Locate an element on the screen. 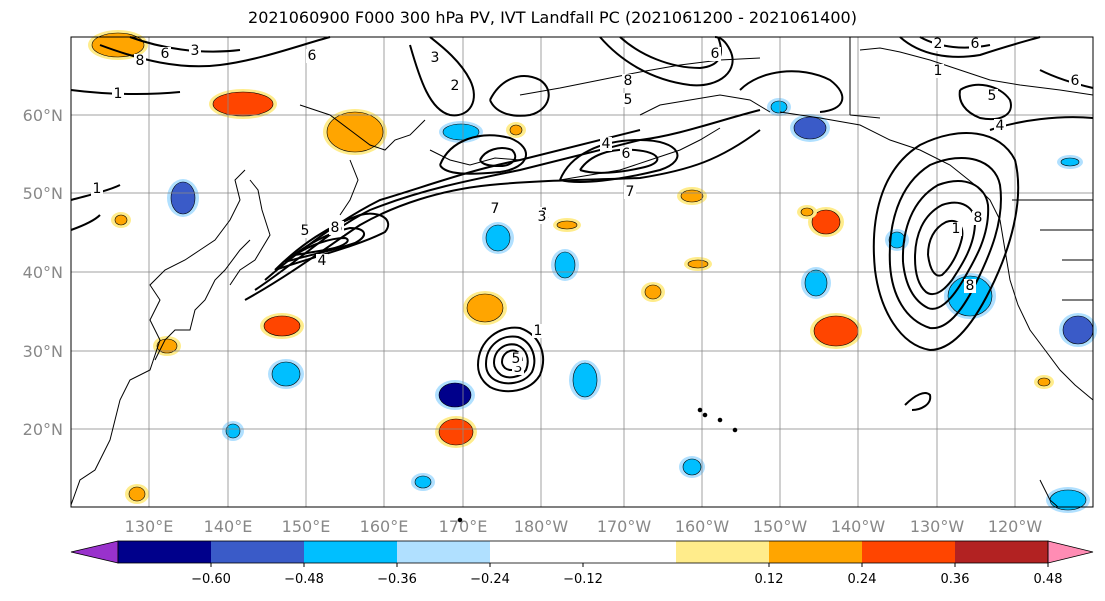  longitude-label: 130°W is located at coordinates (937, 526).